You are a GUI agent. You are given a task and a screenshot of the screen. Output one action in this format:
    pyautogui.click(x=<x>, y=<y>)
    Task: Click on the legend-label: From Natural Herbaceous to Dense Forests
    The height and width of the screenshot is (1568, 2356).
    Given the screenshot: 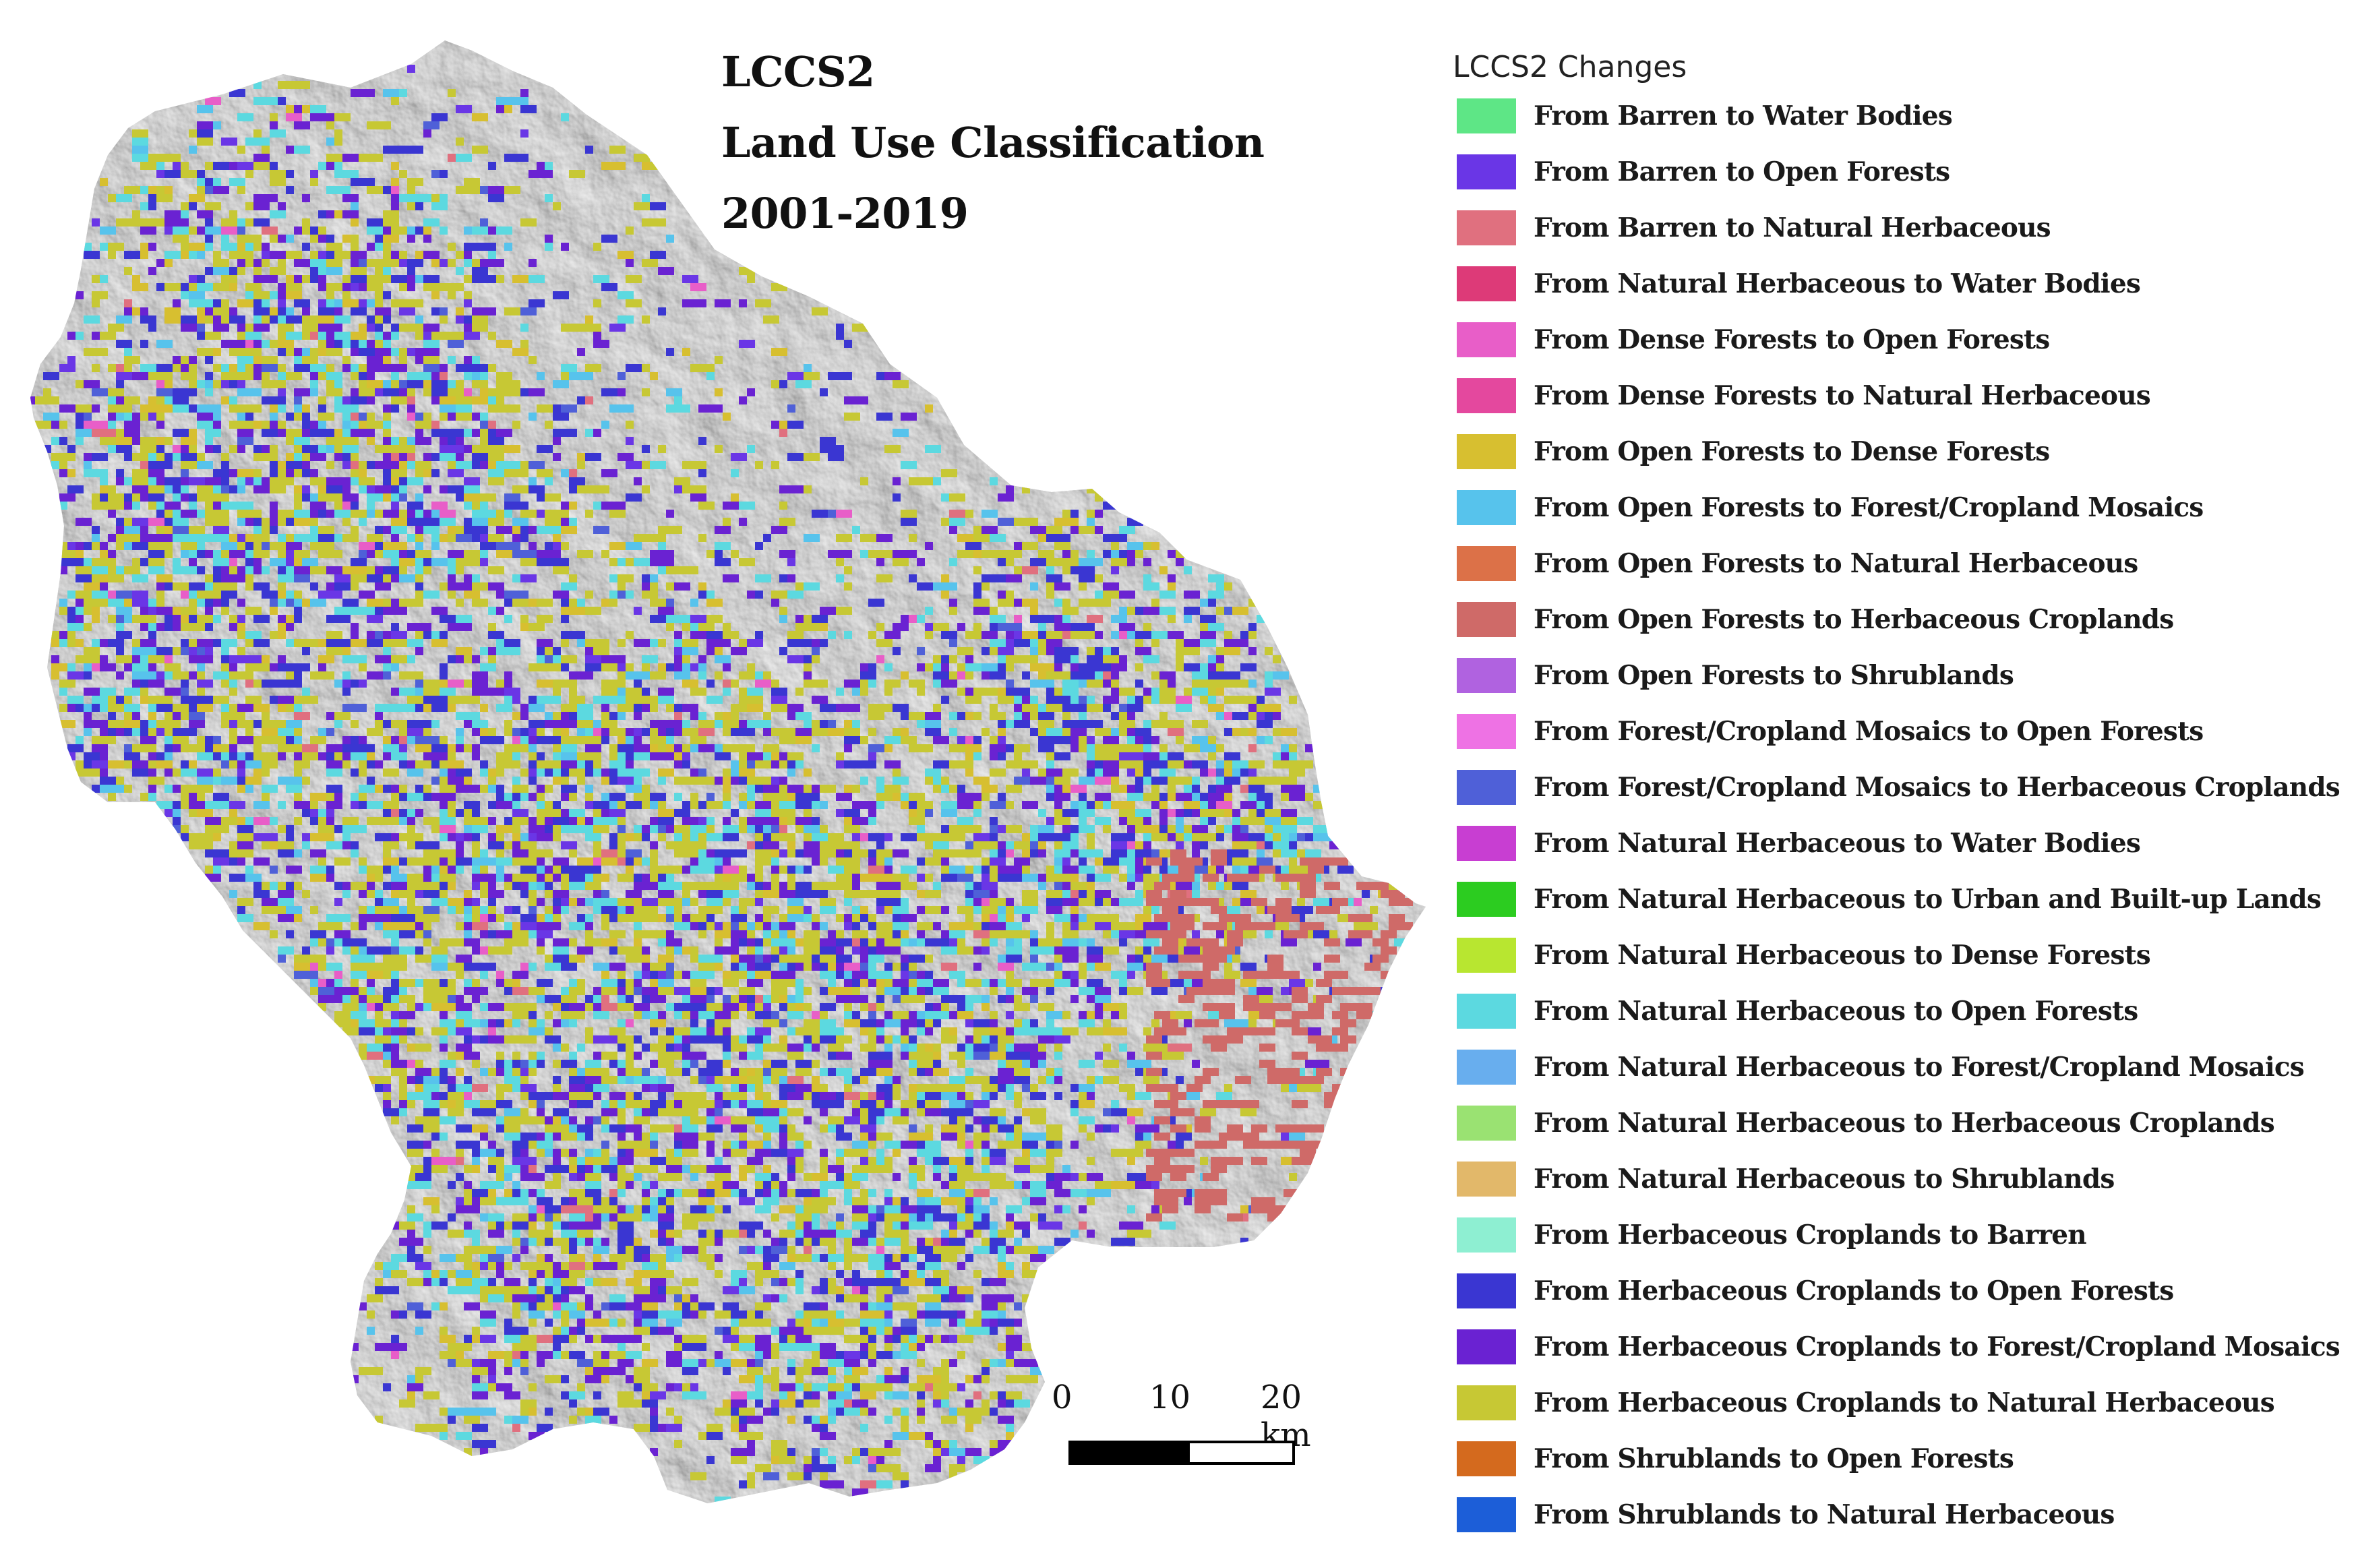 What is the action you would take?
    pyautogui.click(x=1842, y=955)
    